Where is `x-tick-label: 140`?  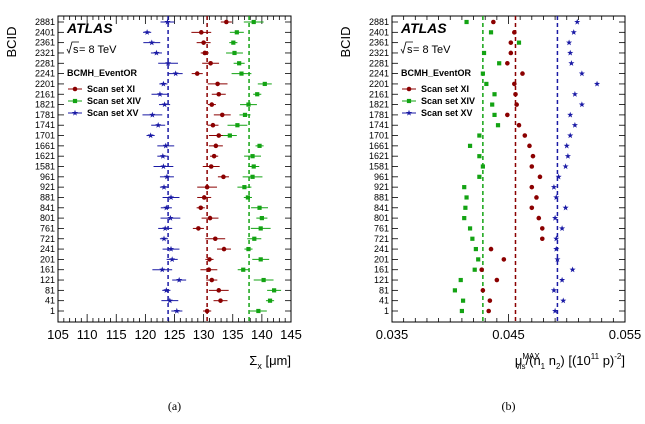
x-tick-label: 140 is located at coordinates (262, 334).